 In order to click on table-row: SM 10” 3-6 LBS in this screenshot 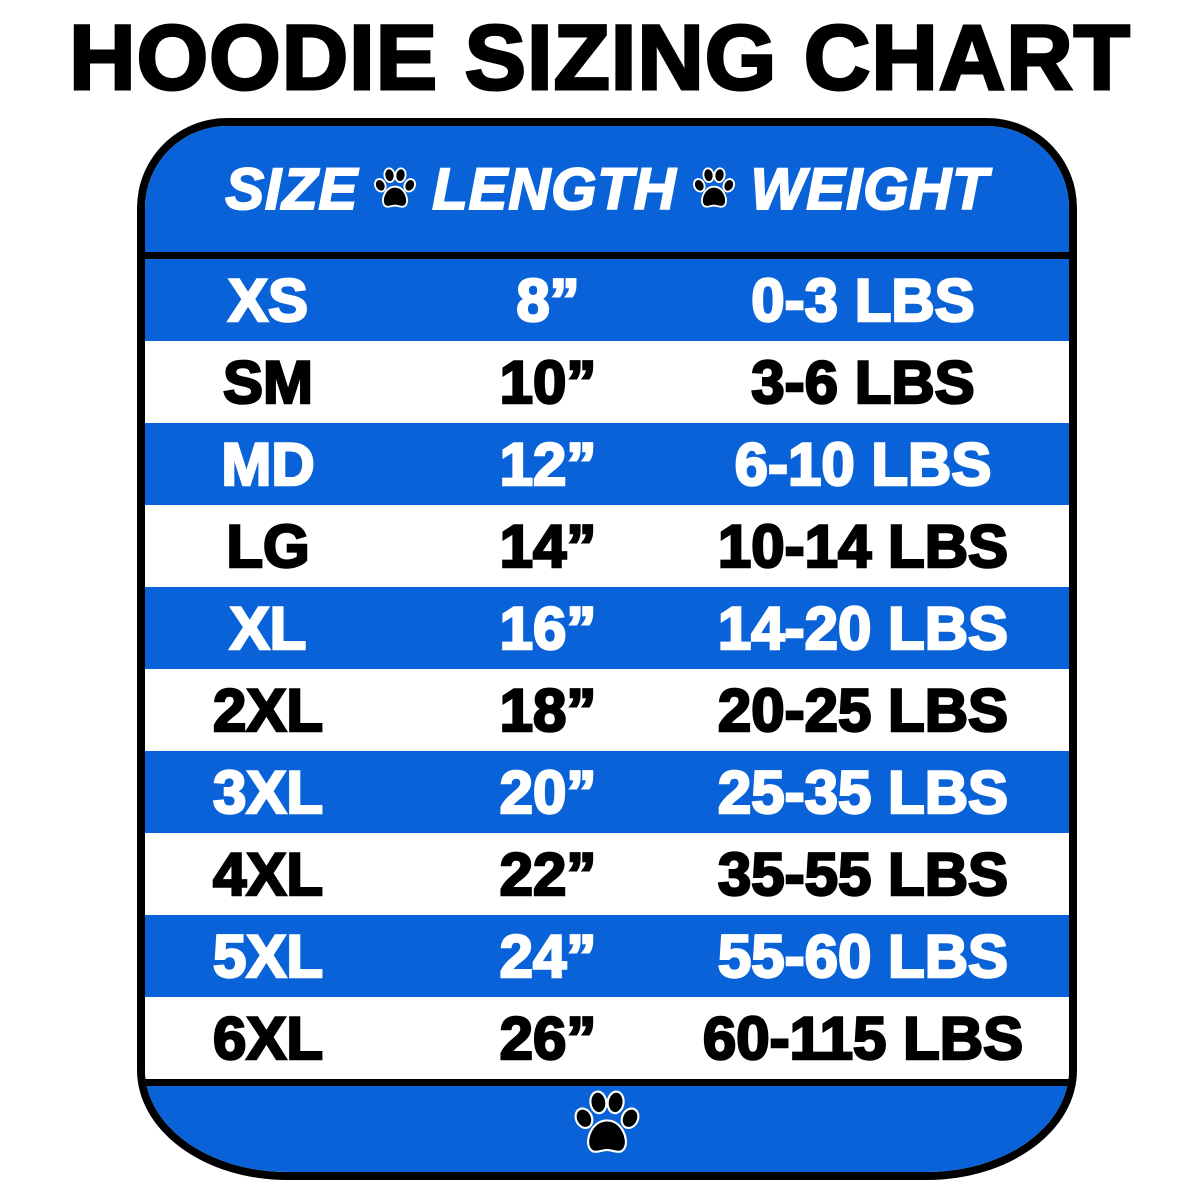, I will do `click(607, 382)`.